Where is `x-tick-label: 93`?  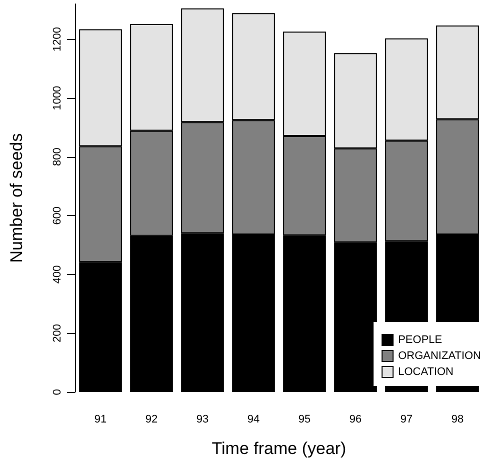
x-tick-label: 93 is located at coordinates (202, 420).